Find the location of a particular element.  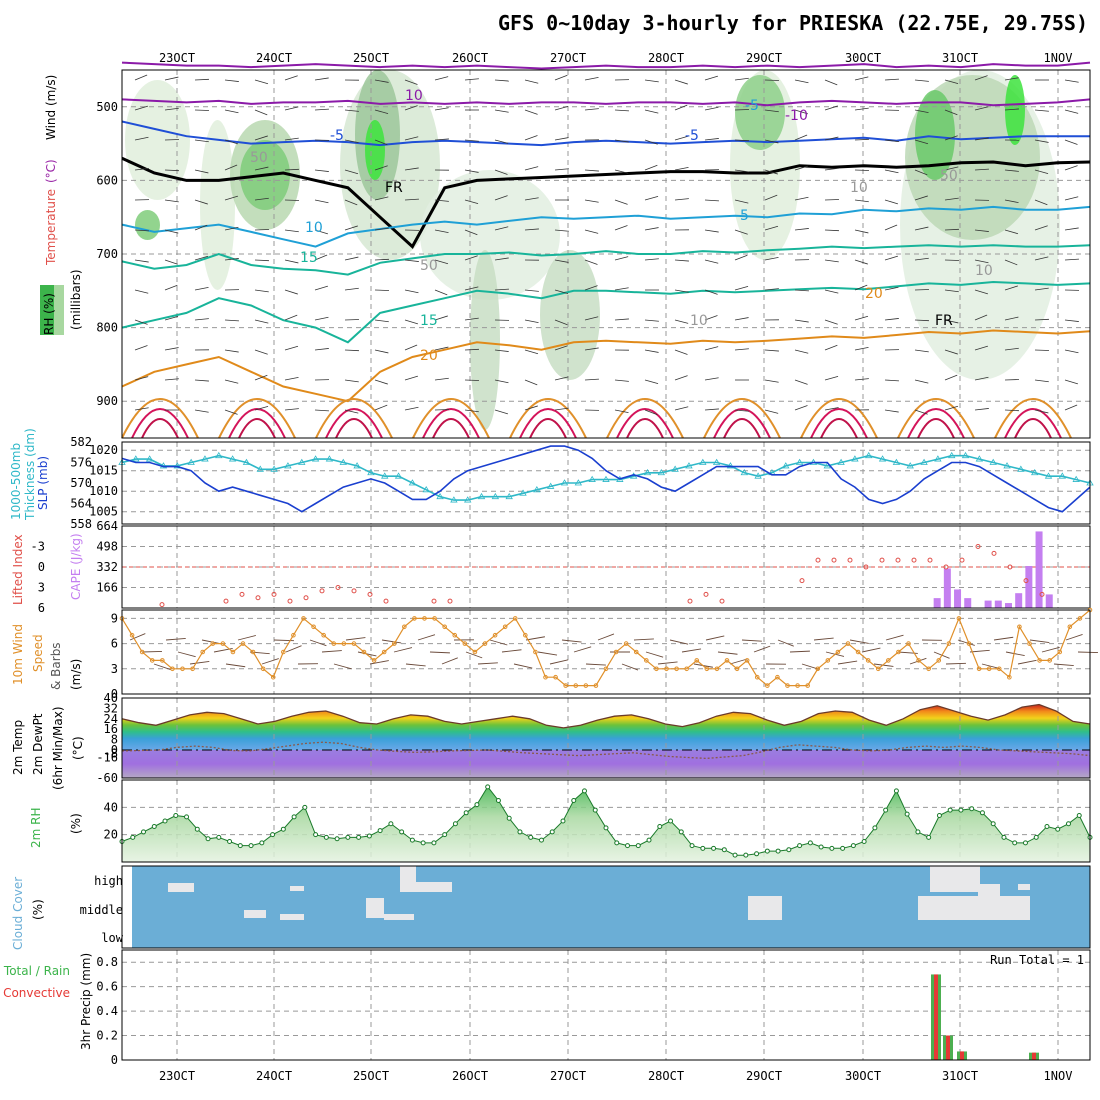

ylabel-cape: CAPE (J/kg) is located at coordinates (76, 566).